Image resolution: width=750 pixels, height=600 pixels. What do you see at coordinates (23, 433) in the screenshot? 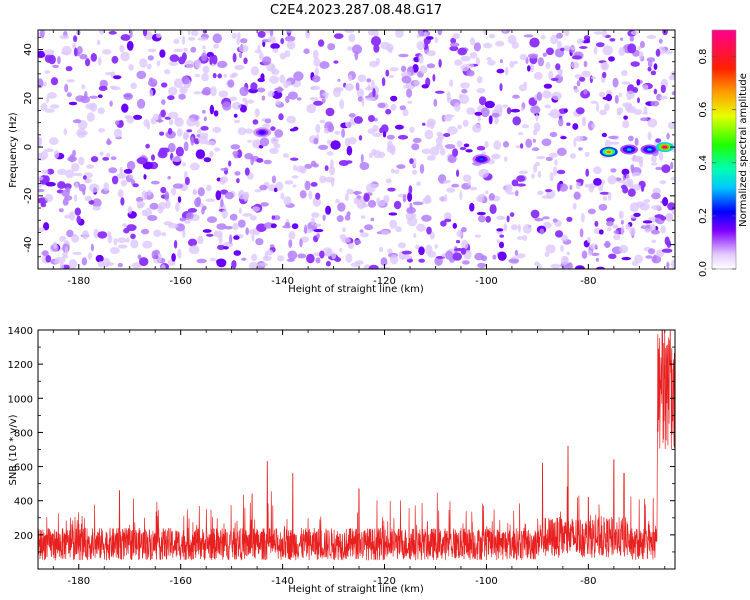
I see `y-tick-label: 800` at bounding box center [23, 433].